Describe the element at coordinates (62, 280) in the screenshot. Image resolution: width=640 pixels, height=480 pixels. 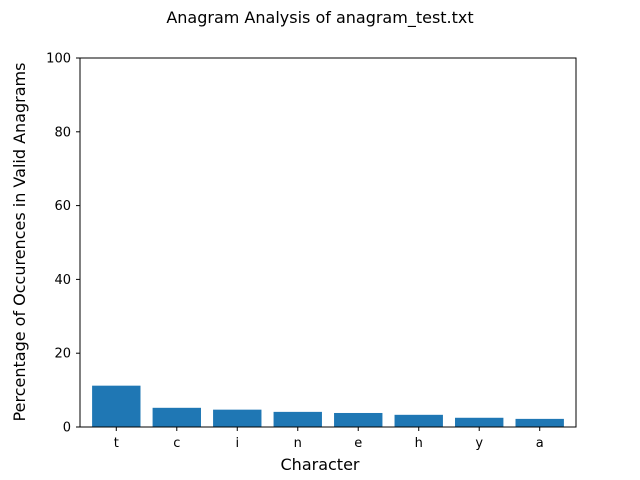
I see `y-tick-label: 40` at that location.